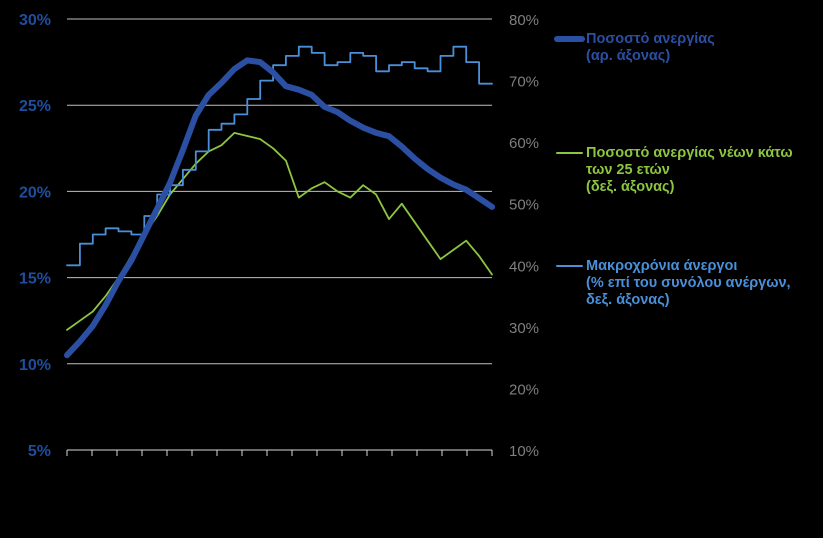 The height and width of the screenshot is (538, 823). Describe the element at coordinates (279, 452) in the screenshot. I see `x-axis` at that location.